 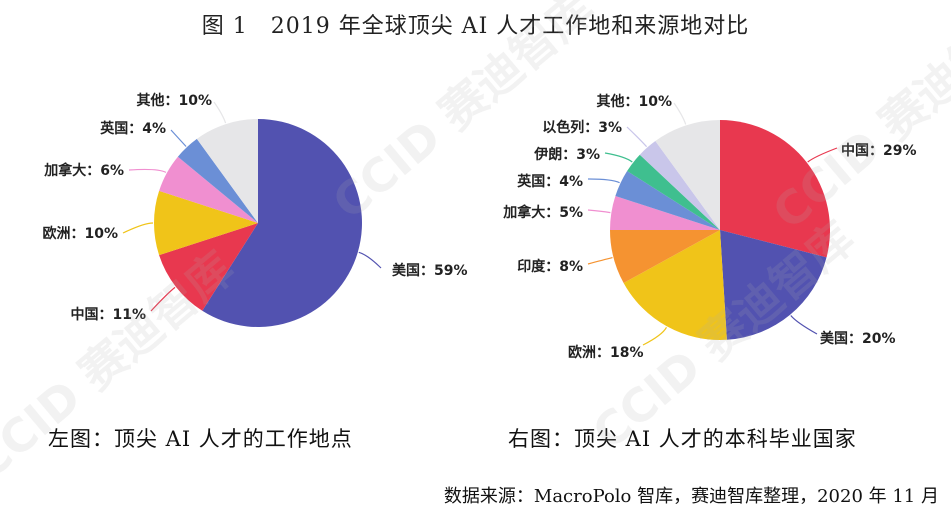 What do you see at coordinates (80, 233) in the screenshot?
I see `slice-label: 欧洲：10%` at bounding box center [80, 233].